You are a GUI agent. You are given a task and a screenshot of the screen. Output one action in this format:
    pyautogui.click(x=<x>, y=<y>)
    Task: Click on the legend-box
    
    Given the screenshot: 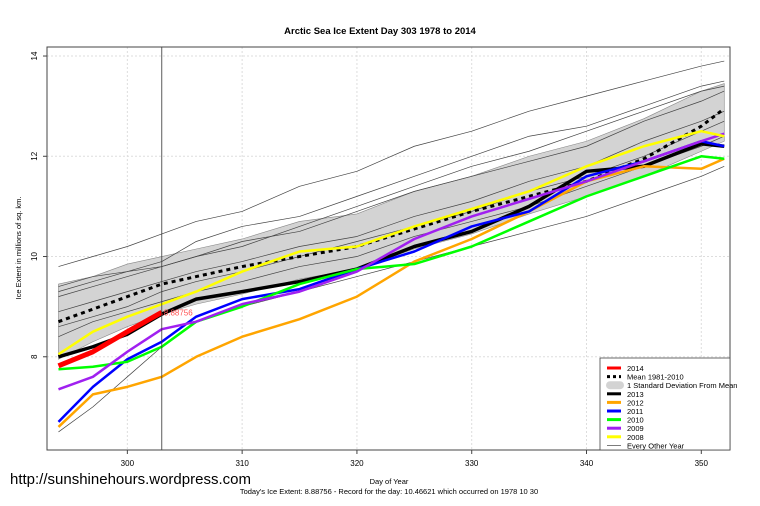 What is the action you would take?
    pyautogui.click(x=665, y=404)
    